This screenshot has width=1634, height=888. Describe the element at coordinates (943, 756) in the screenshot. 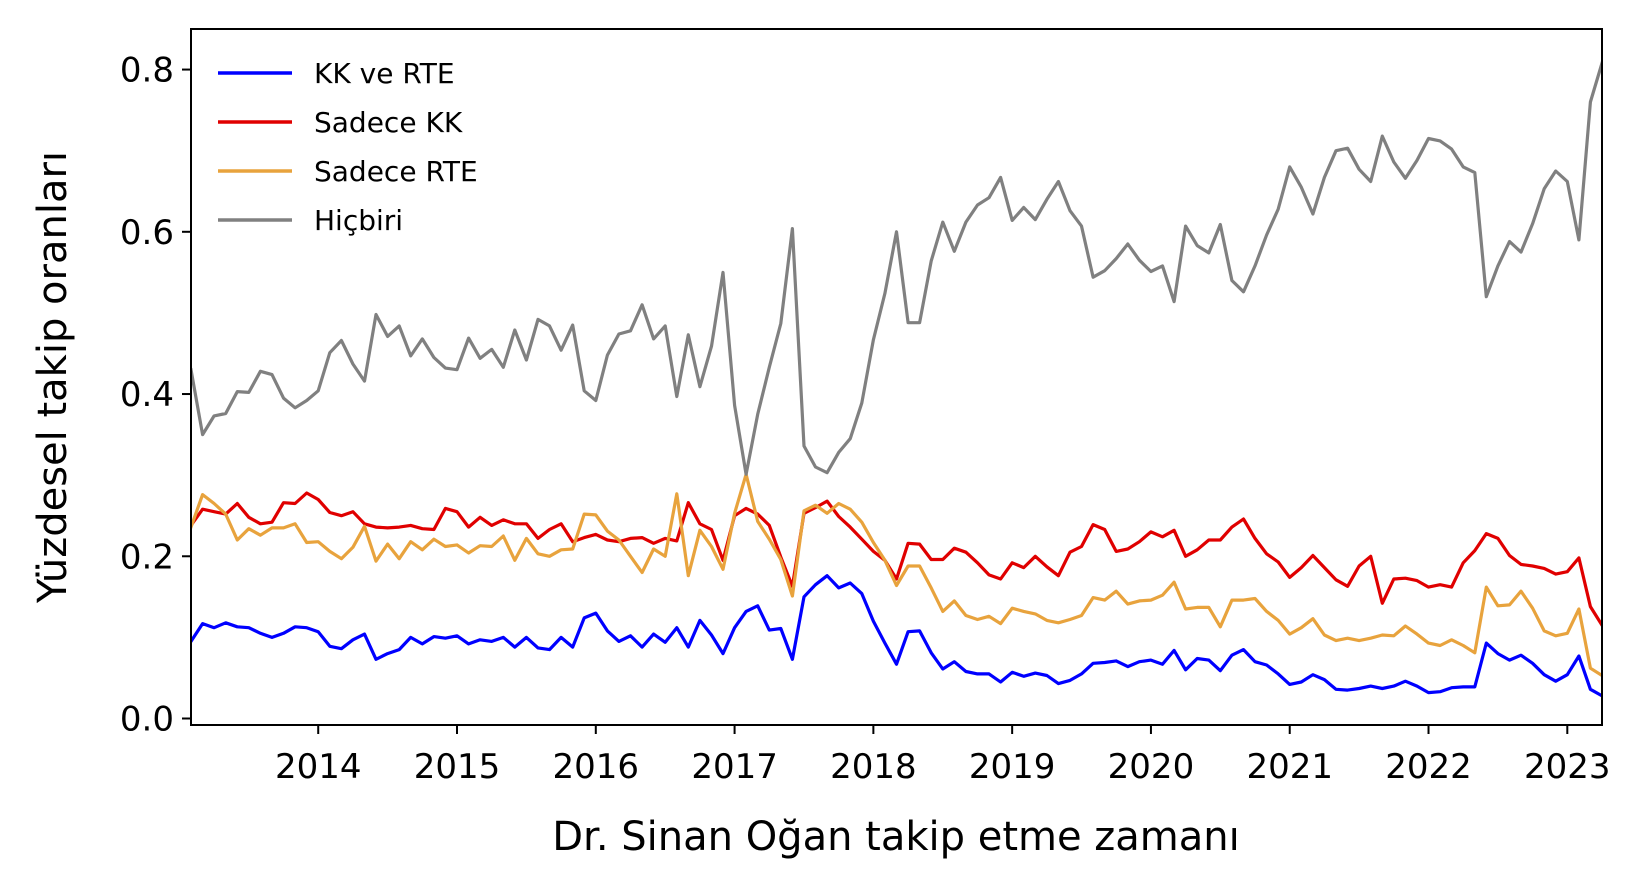

I see `x-axis: 2014 2015 2016 2017 2018 2019 2020 2021 2022 2023` at that location.